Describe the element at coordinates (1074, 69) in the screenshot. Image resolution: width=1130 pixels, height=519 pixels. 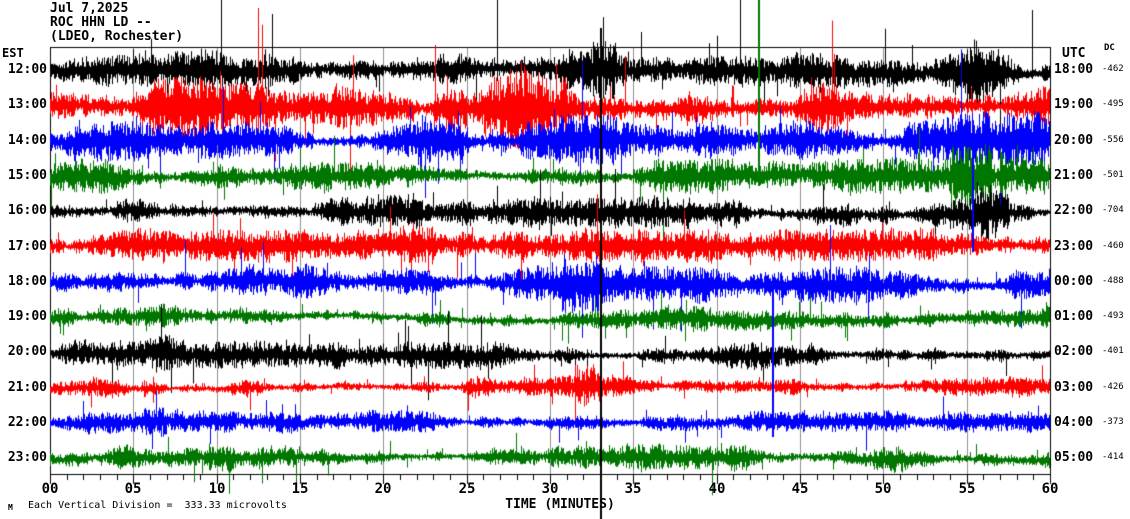
I see `utc-hour-label: 18:00` at that location.